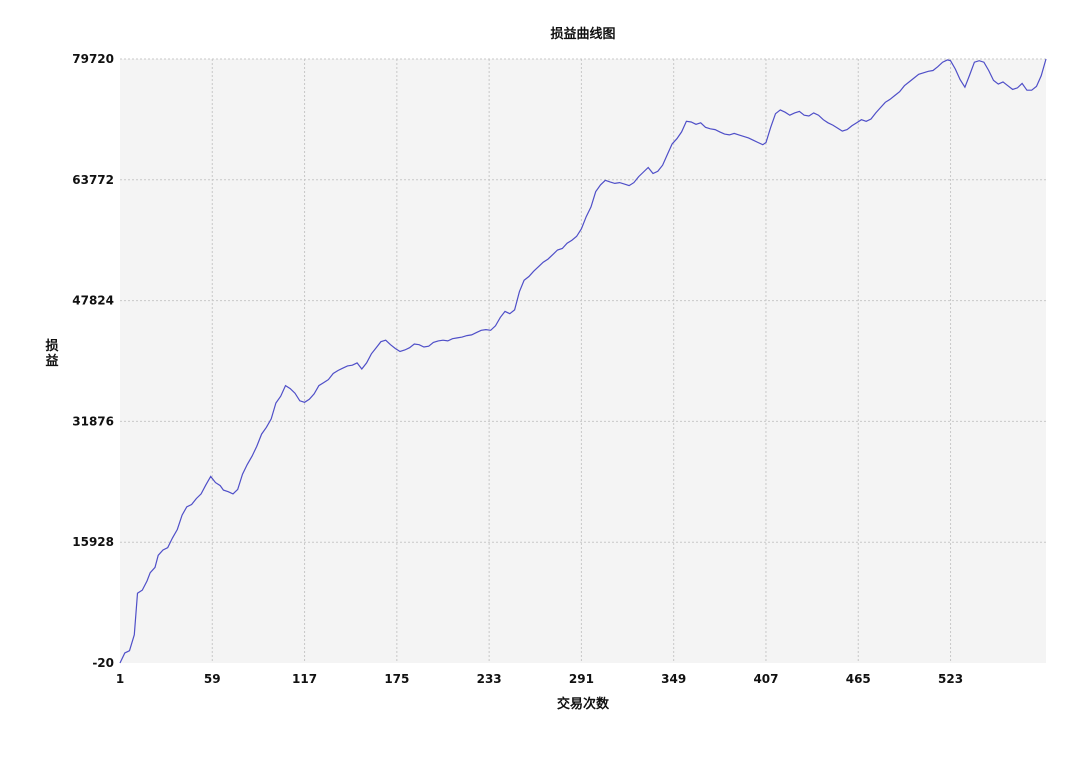 The image size is (1080, 758). I want to click on x-tick-label: 175, so click(396, 679).